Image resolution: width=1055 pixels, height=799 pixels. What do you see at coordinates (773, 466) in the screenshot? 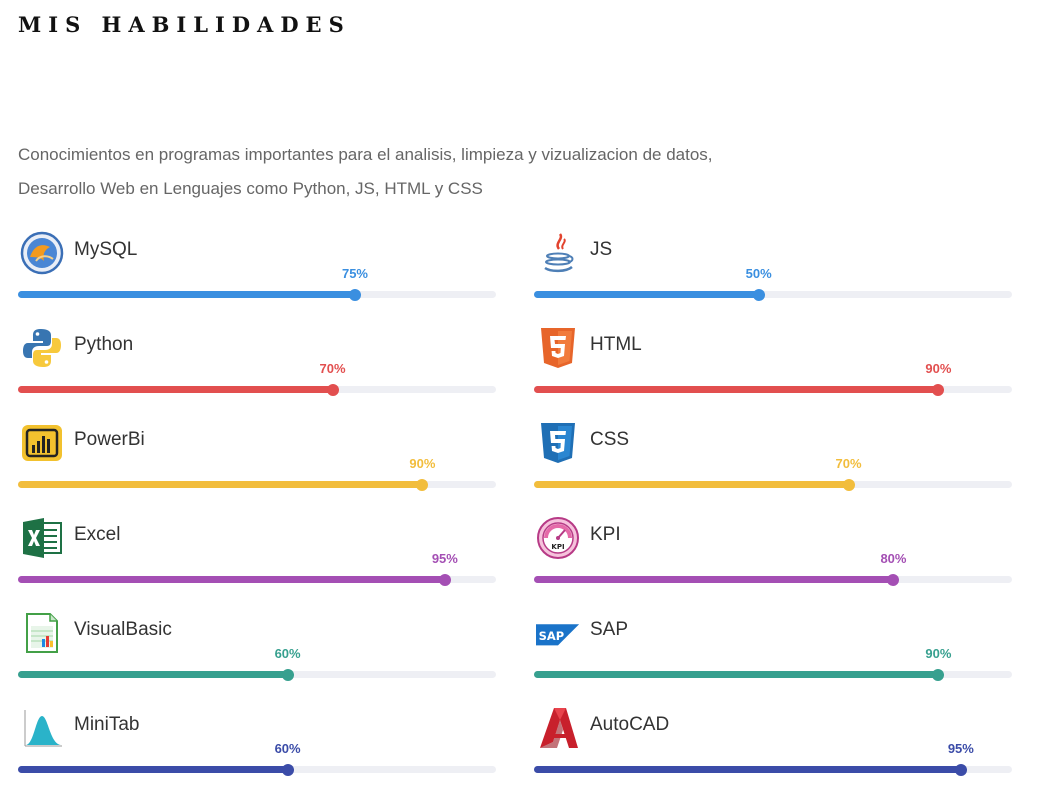
I see `skill-css: CSS 70%` at bounding box center [773, 466].